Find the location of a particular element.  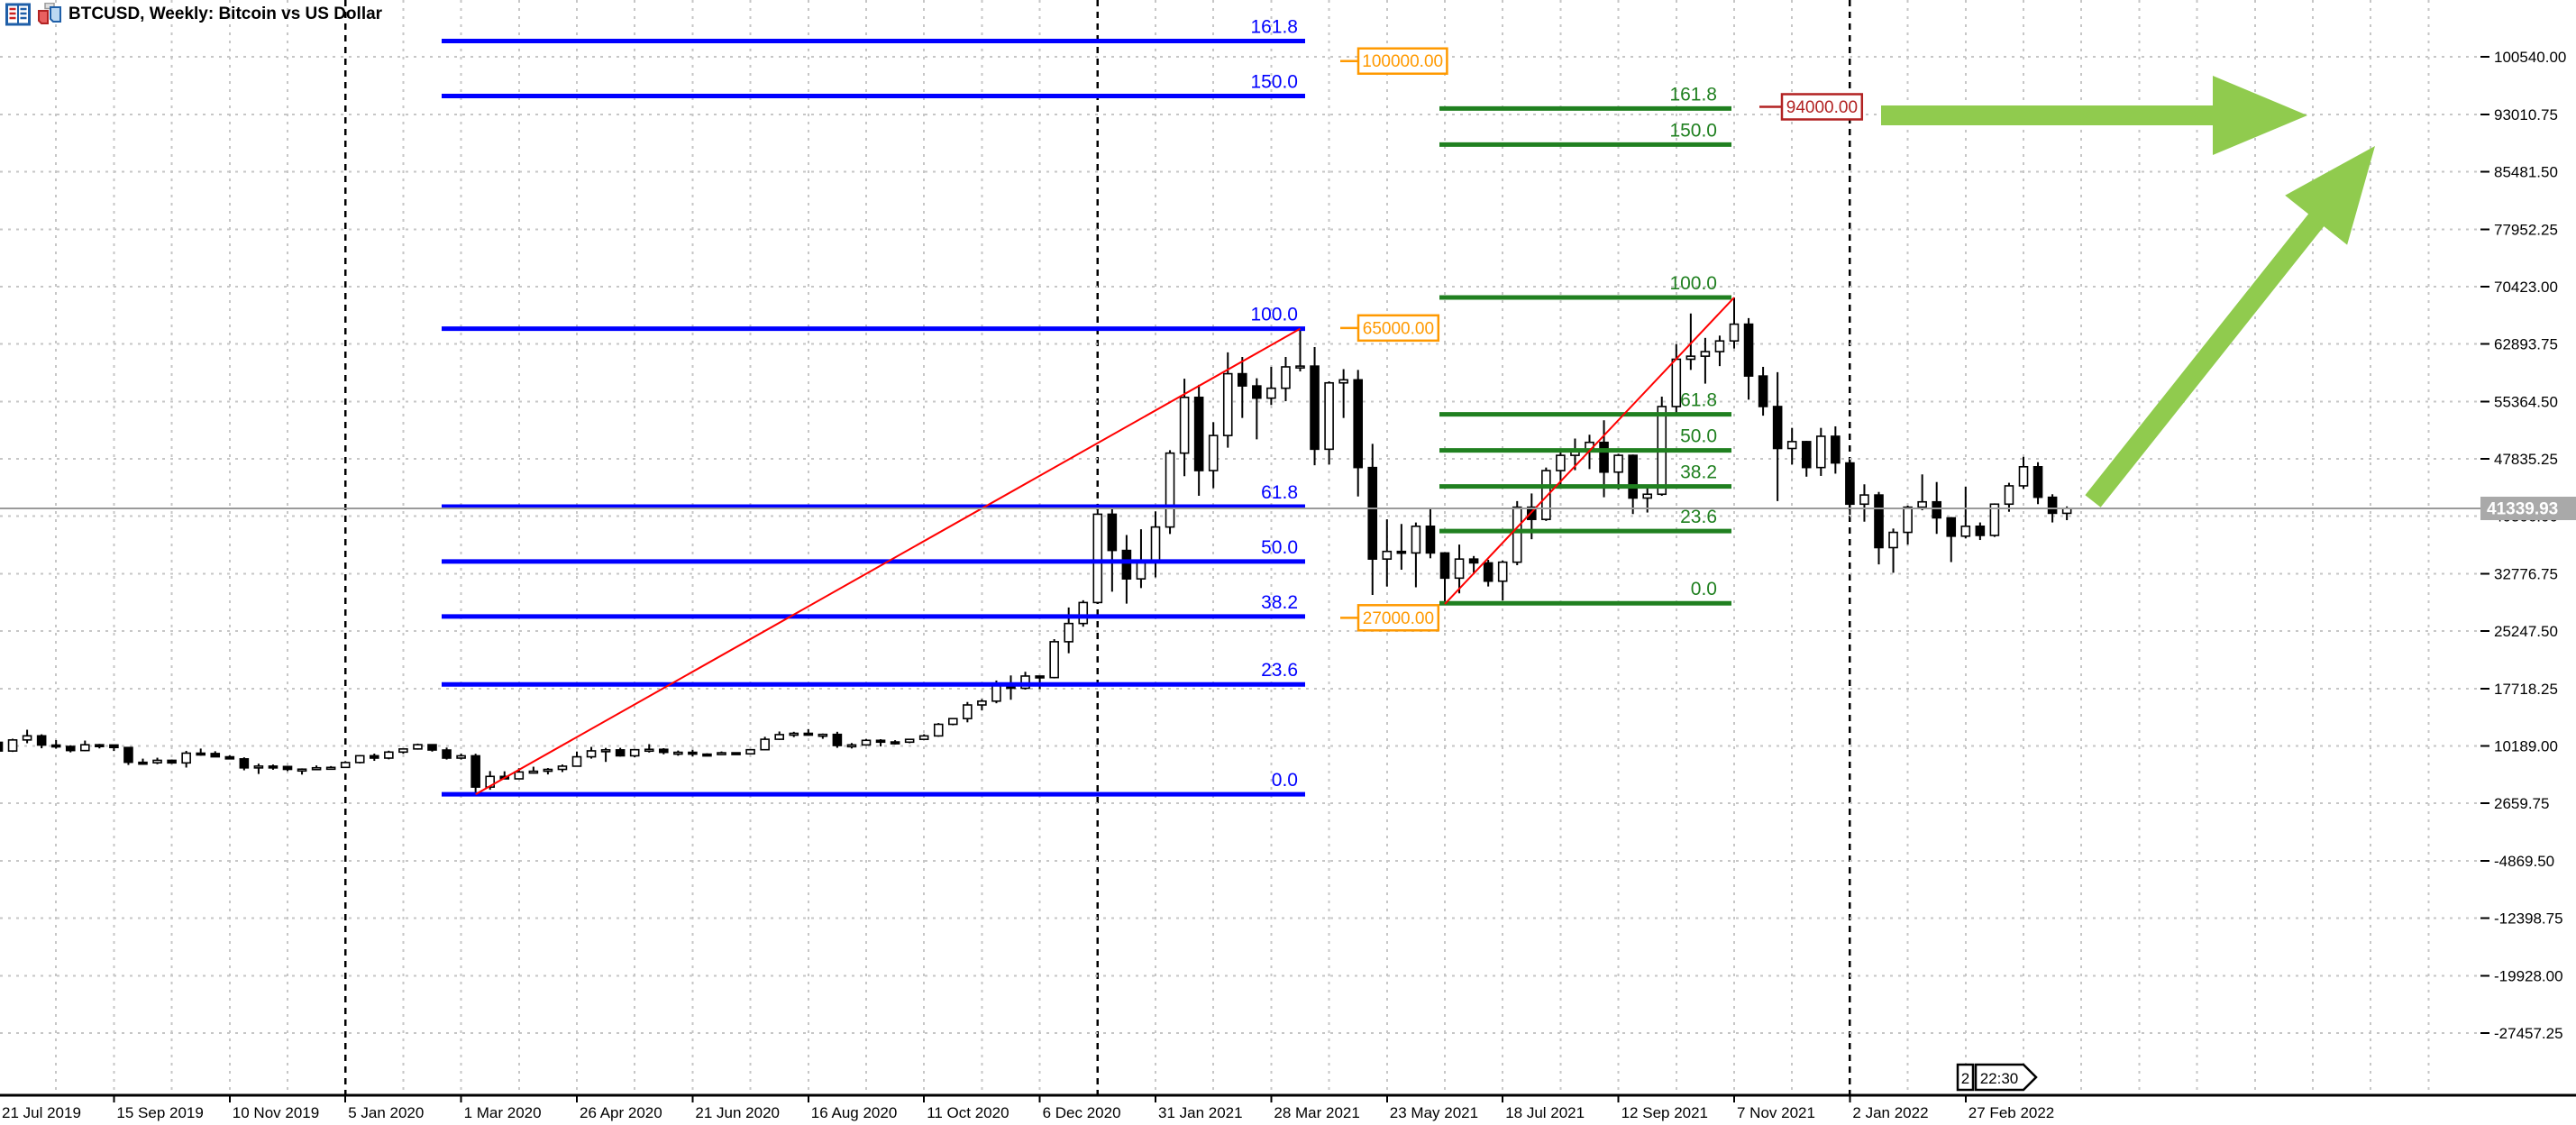

date-axis-label: 21 Jun 2020 is located at coordinates (737, 1112).